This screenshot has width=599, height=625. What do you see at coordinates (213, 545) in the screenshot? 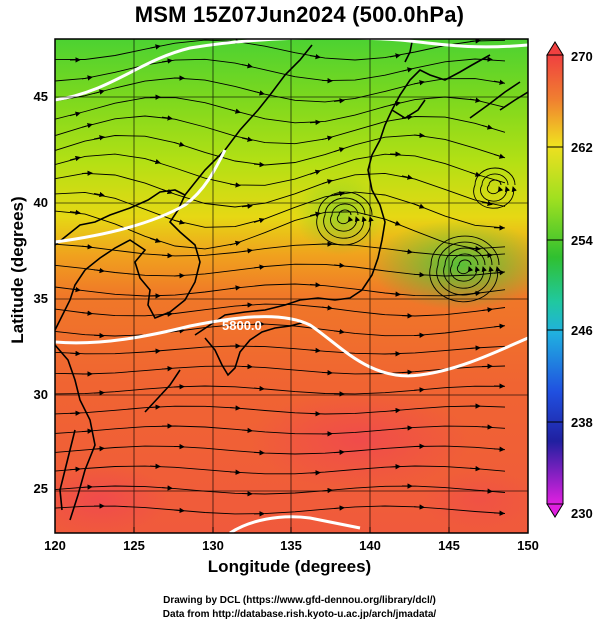
I see `x-tick-label: 130` at bounding box center [213, 545].